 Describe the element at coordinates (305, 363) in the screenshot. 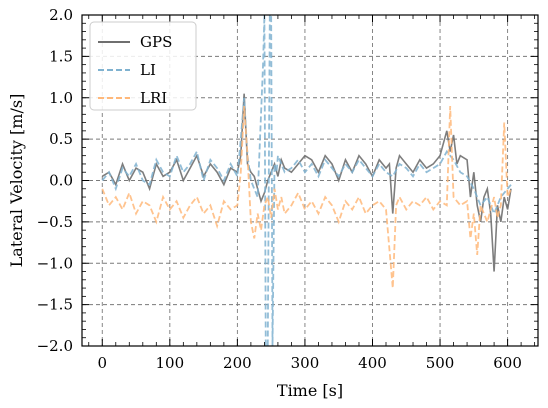

I see `x-tick-label: 300` at that location.